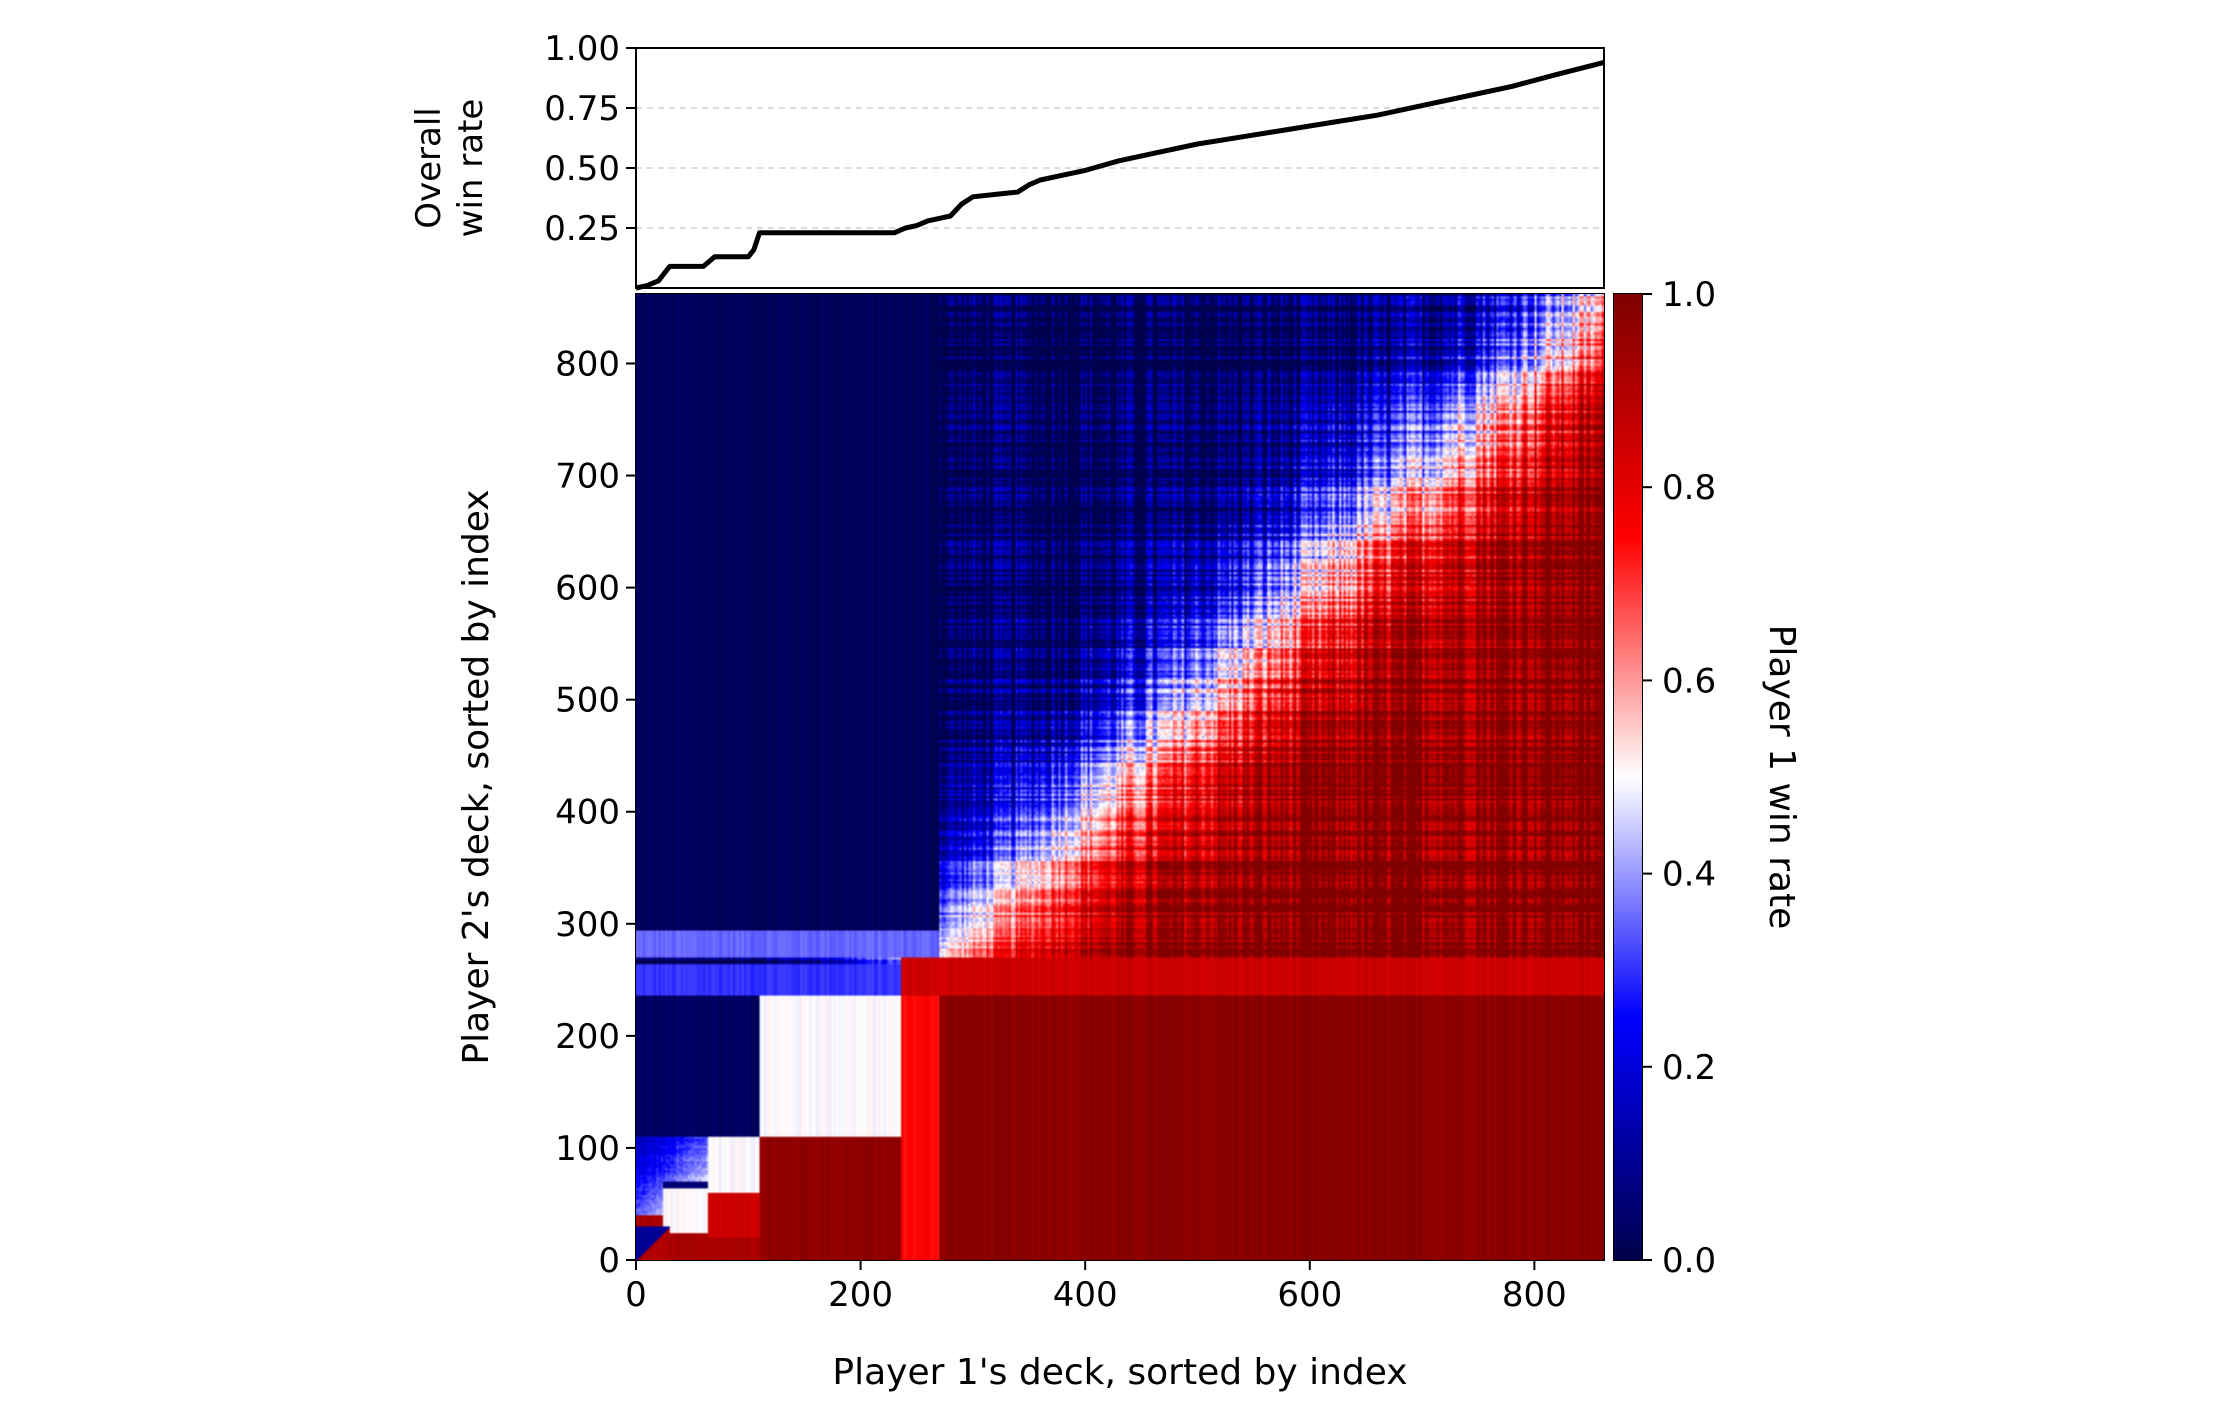 The height and width of the screenshot is (1412, 2220). What do you see at coordinates (587, 701) in the screenshot?
I see `heatmap-ytick-label: 500` at bounding box center [587, 701].